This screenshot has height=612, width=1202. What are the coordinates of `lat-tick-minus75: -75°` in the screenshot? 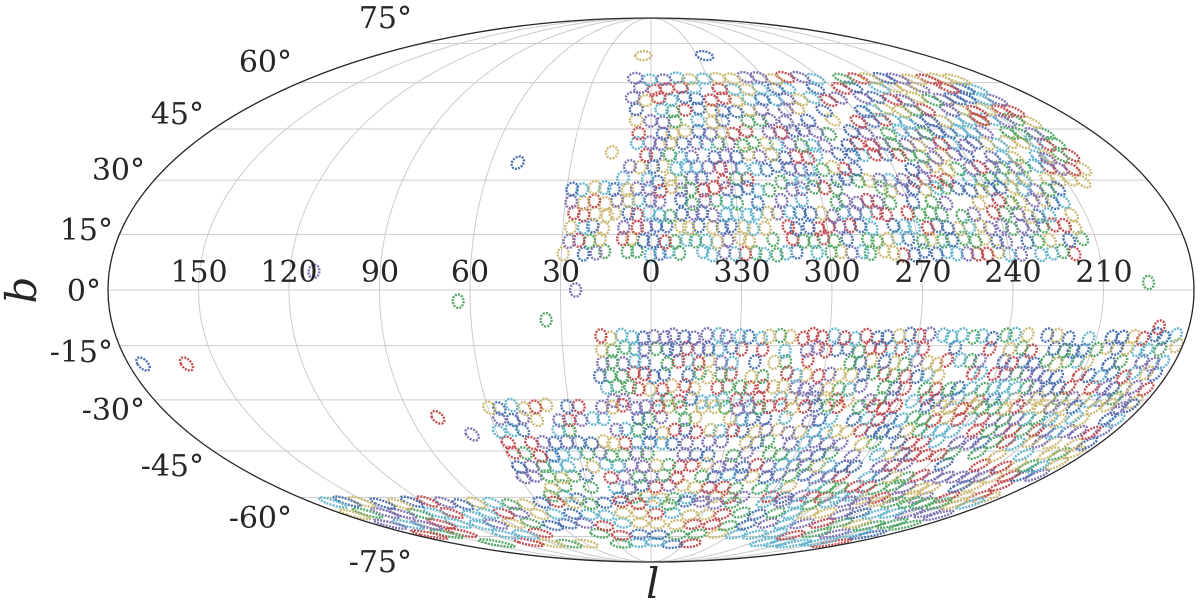 It's located at (380, 562).